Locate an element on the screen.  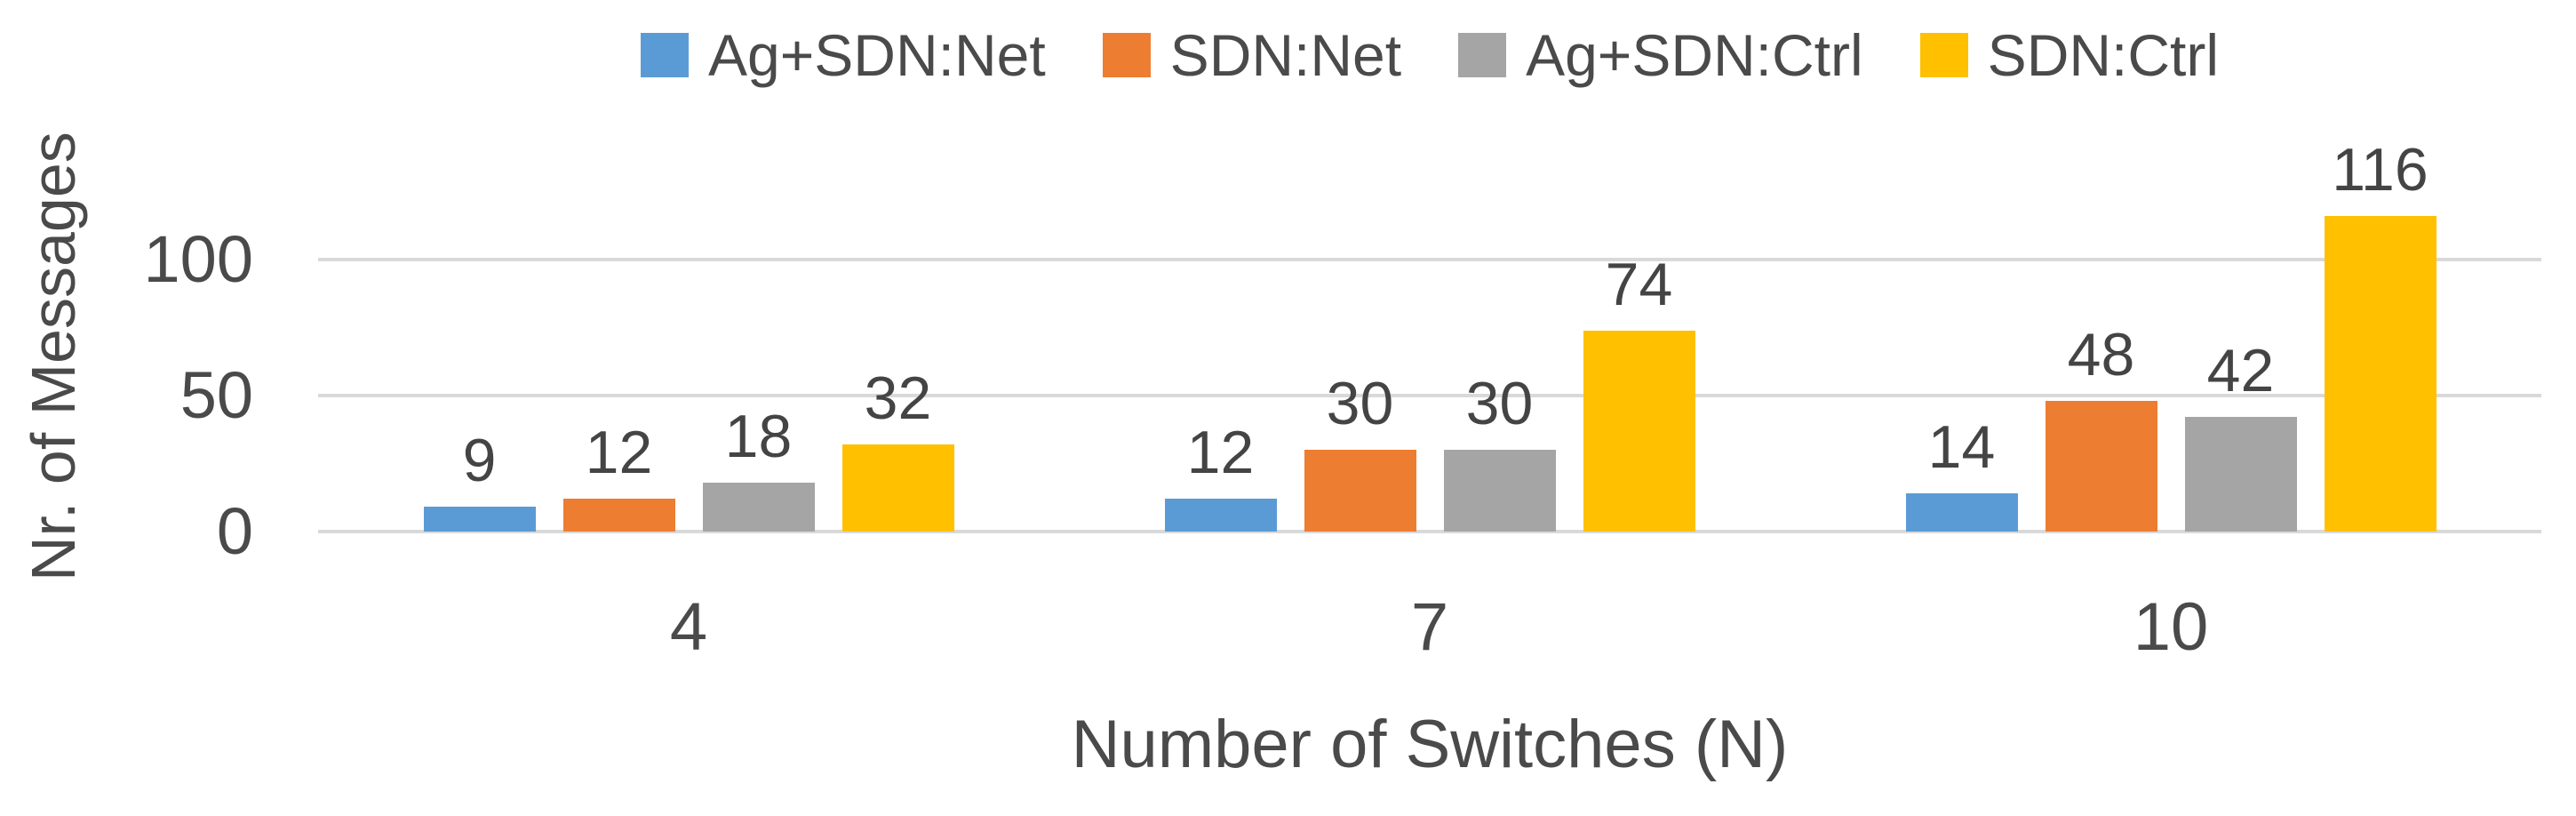
bar-with-label: 9 is located at coordinates (479, 324).